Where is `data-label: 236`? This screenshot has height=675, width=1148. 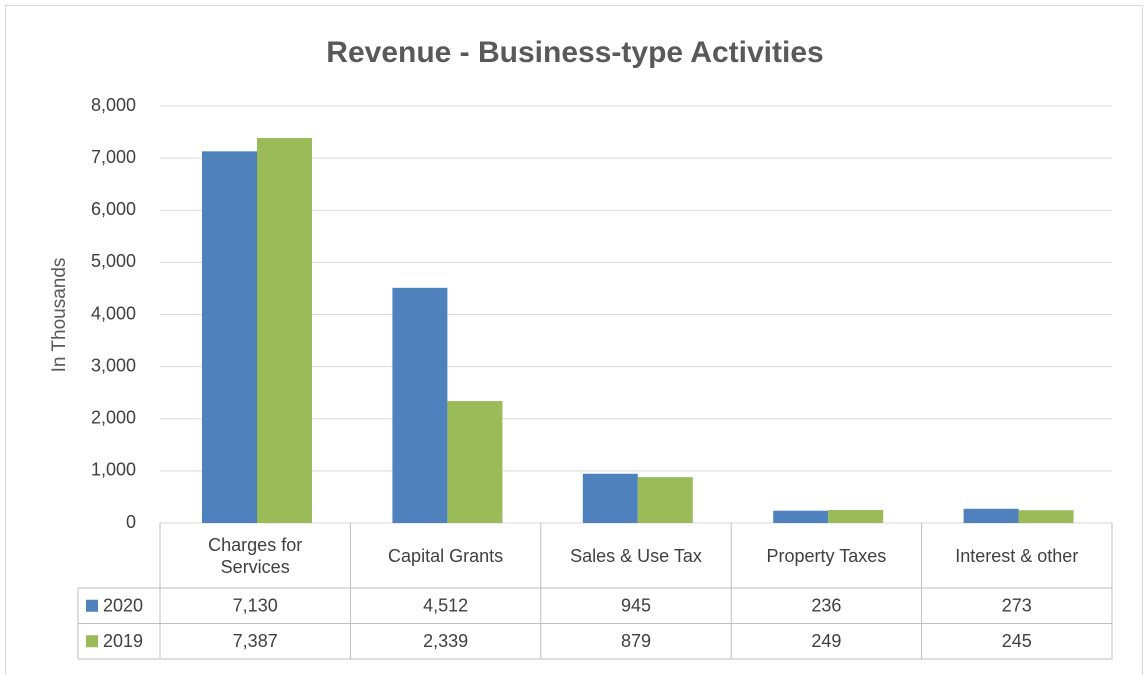
data-label: 236 is located at coordinates (826, 606).